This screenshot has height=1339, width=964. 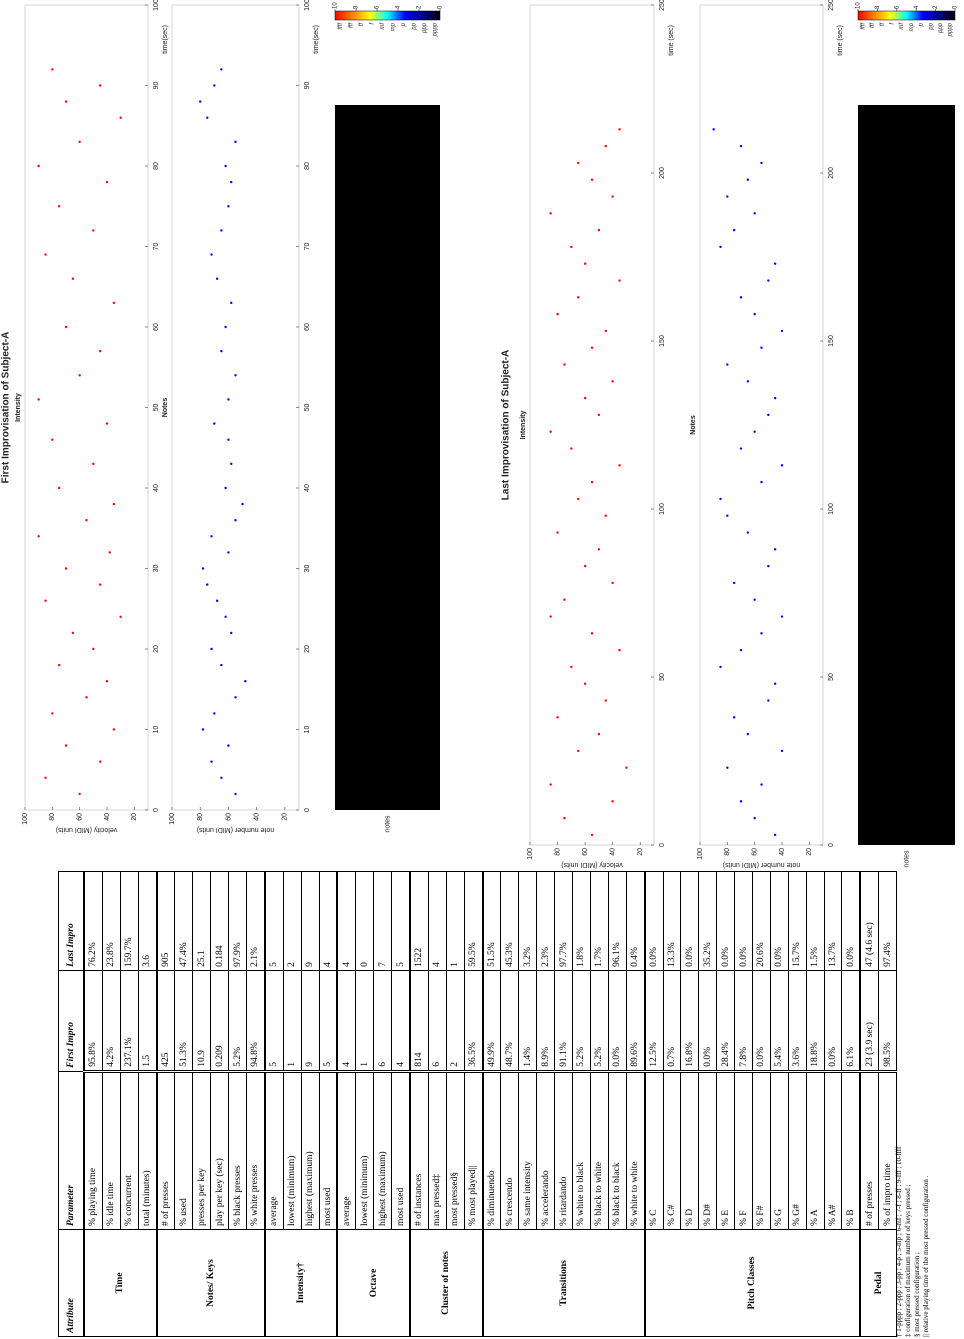 What do you see at coordinates (671, 40) in the screenshot?
I see `x-axis-label: time (sec)` at bounding box center [671, 40].